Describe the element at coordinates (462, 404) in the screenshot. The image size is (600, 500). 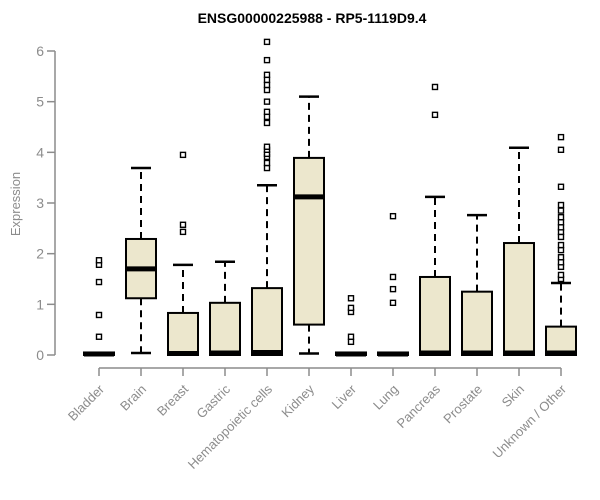
I see `x-tick-label: Prostate` at that location.